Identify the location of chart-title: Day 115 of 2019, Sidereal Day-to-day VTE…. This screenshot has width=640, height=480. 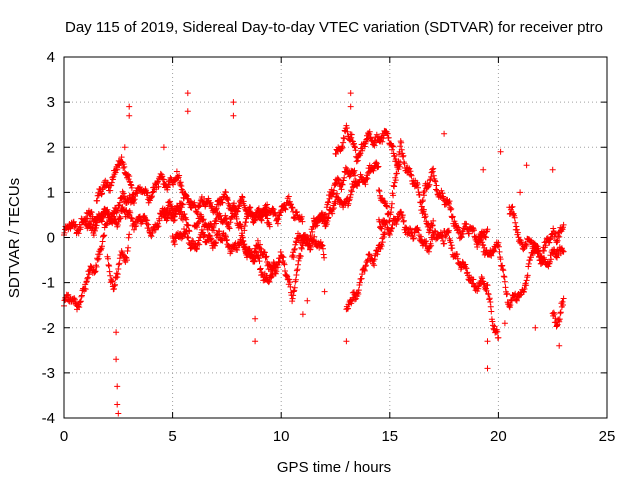
(334, 27).